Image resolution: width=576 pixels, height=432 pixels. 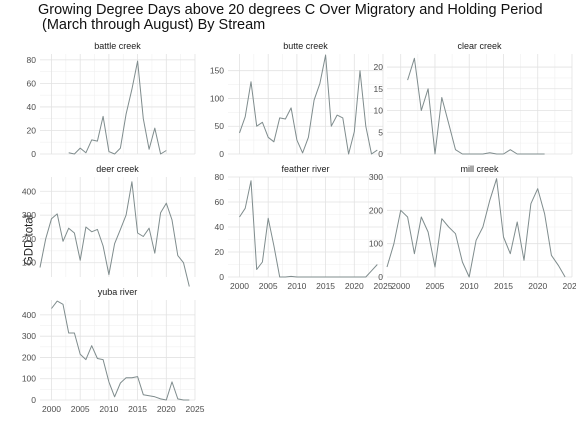 What do you see at coordinates (217, 71) in the screenshot?
I see `y-tick-label: 150` at bounding box center [217, 71].